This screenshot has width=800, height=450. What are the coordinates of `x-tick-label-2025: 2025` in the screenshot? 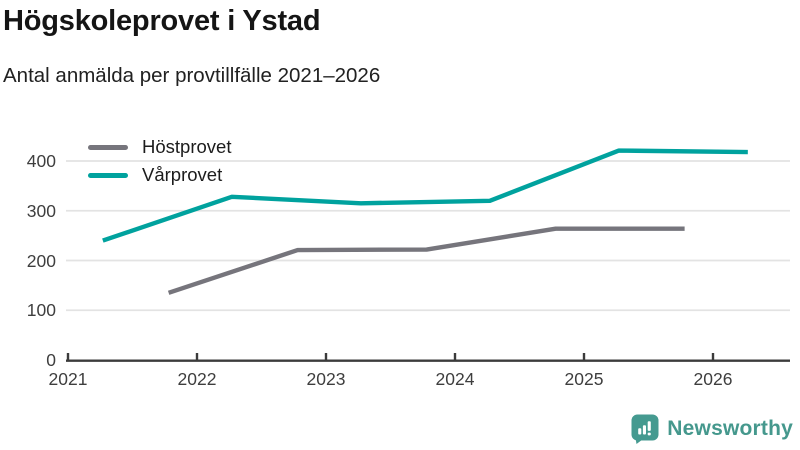 It's located at (584, 379).